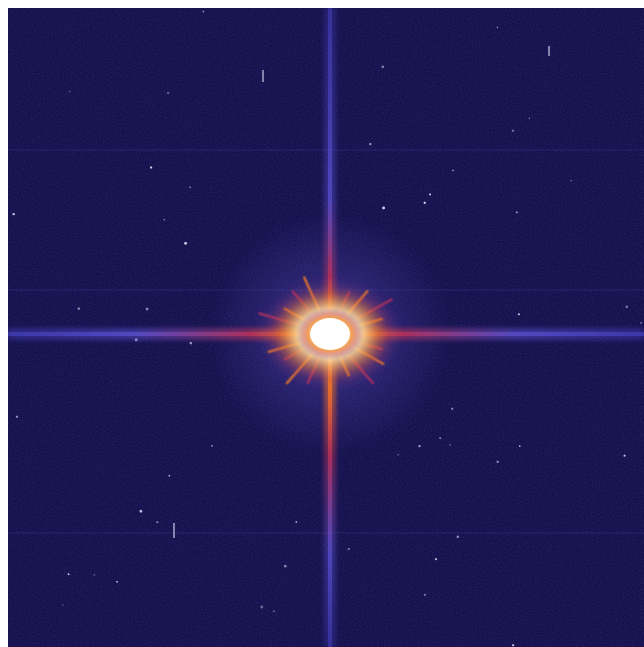 The height and width of the screenshot is (647, 644). What do you see at coordinates (330, 334) in the screenshot?
I see `star-core-white` at bounding box center [330, 334].